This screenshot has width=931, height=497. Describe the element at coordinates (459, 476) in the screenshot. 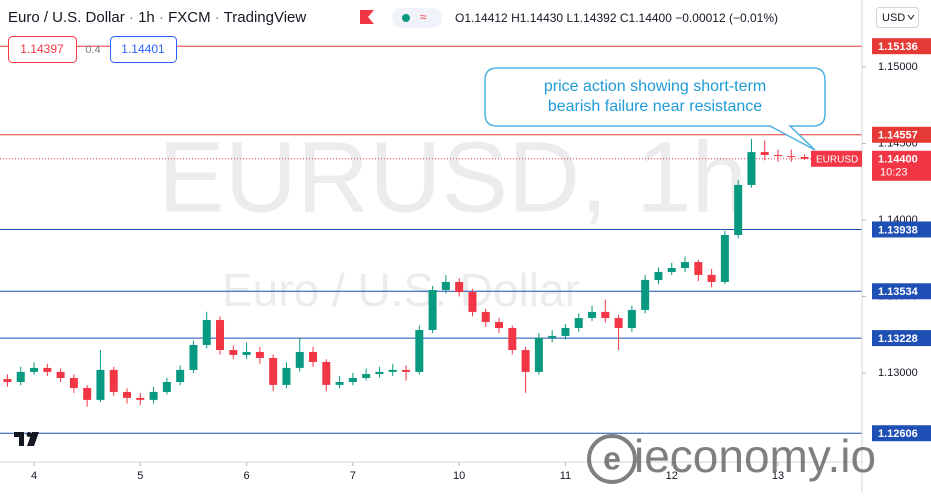

I see `x-tick-label: 10` at that location.